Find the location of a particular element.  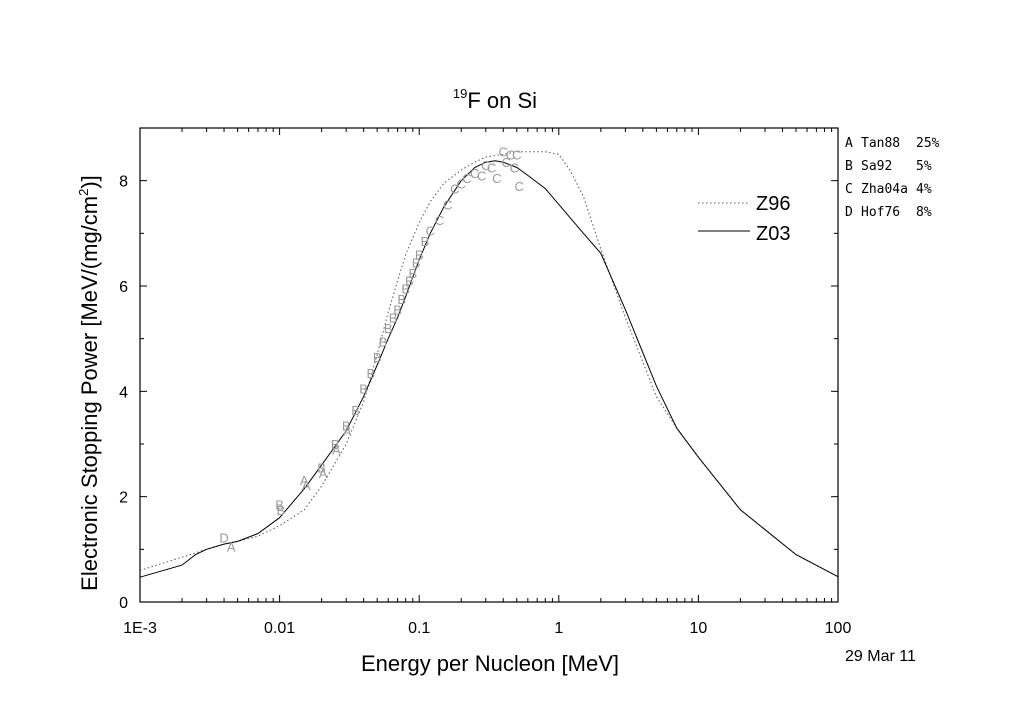

y-tick-label: 8 is located at coordinates (123, 182).